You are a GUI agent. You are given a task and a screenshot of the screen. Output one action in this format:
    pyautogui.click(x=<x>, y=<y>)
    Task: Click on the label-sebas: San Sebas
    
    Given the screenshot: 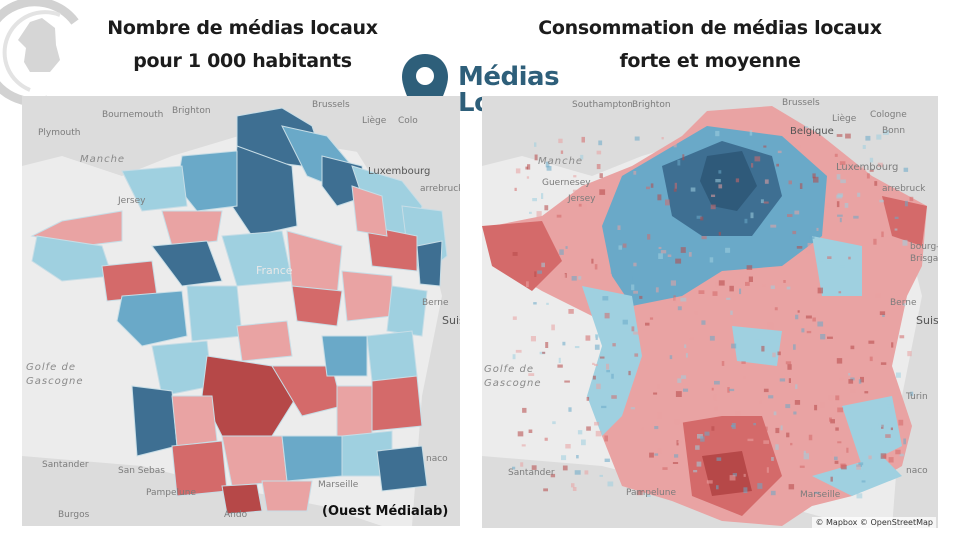 What is the action you would take?
    pyautogui.click(x=141, y=471)
    